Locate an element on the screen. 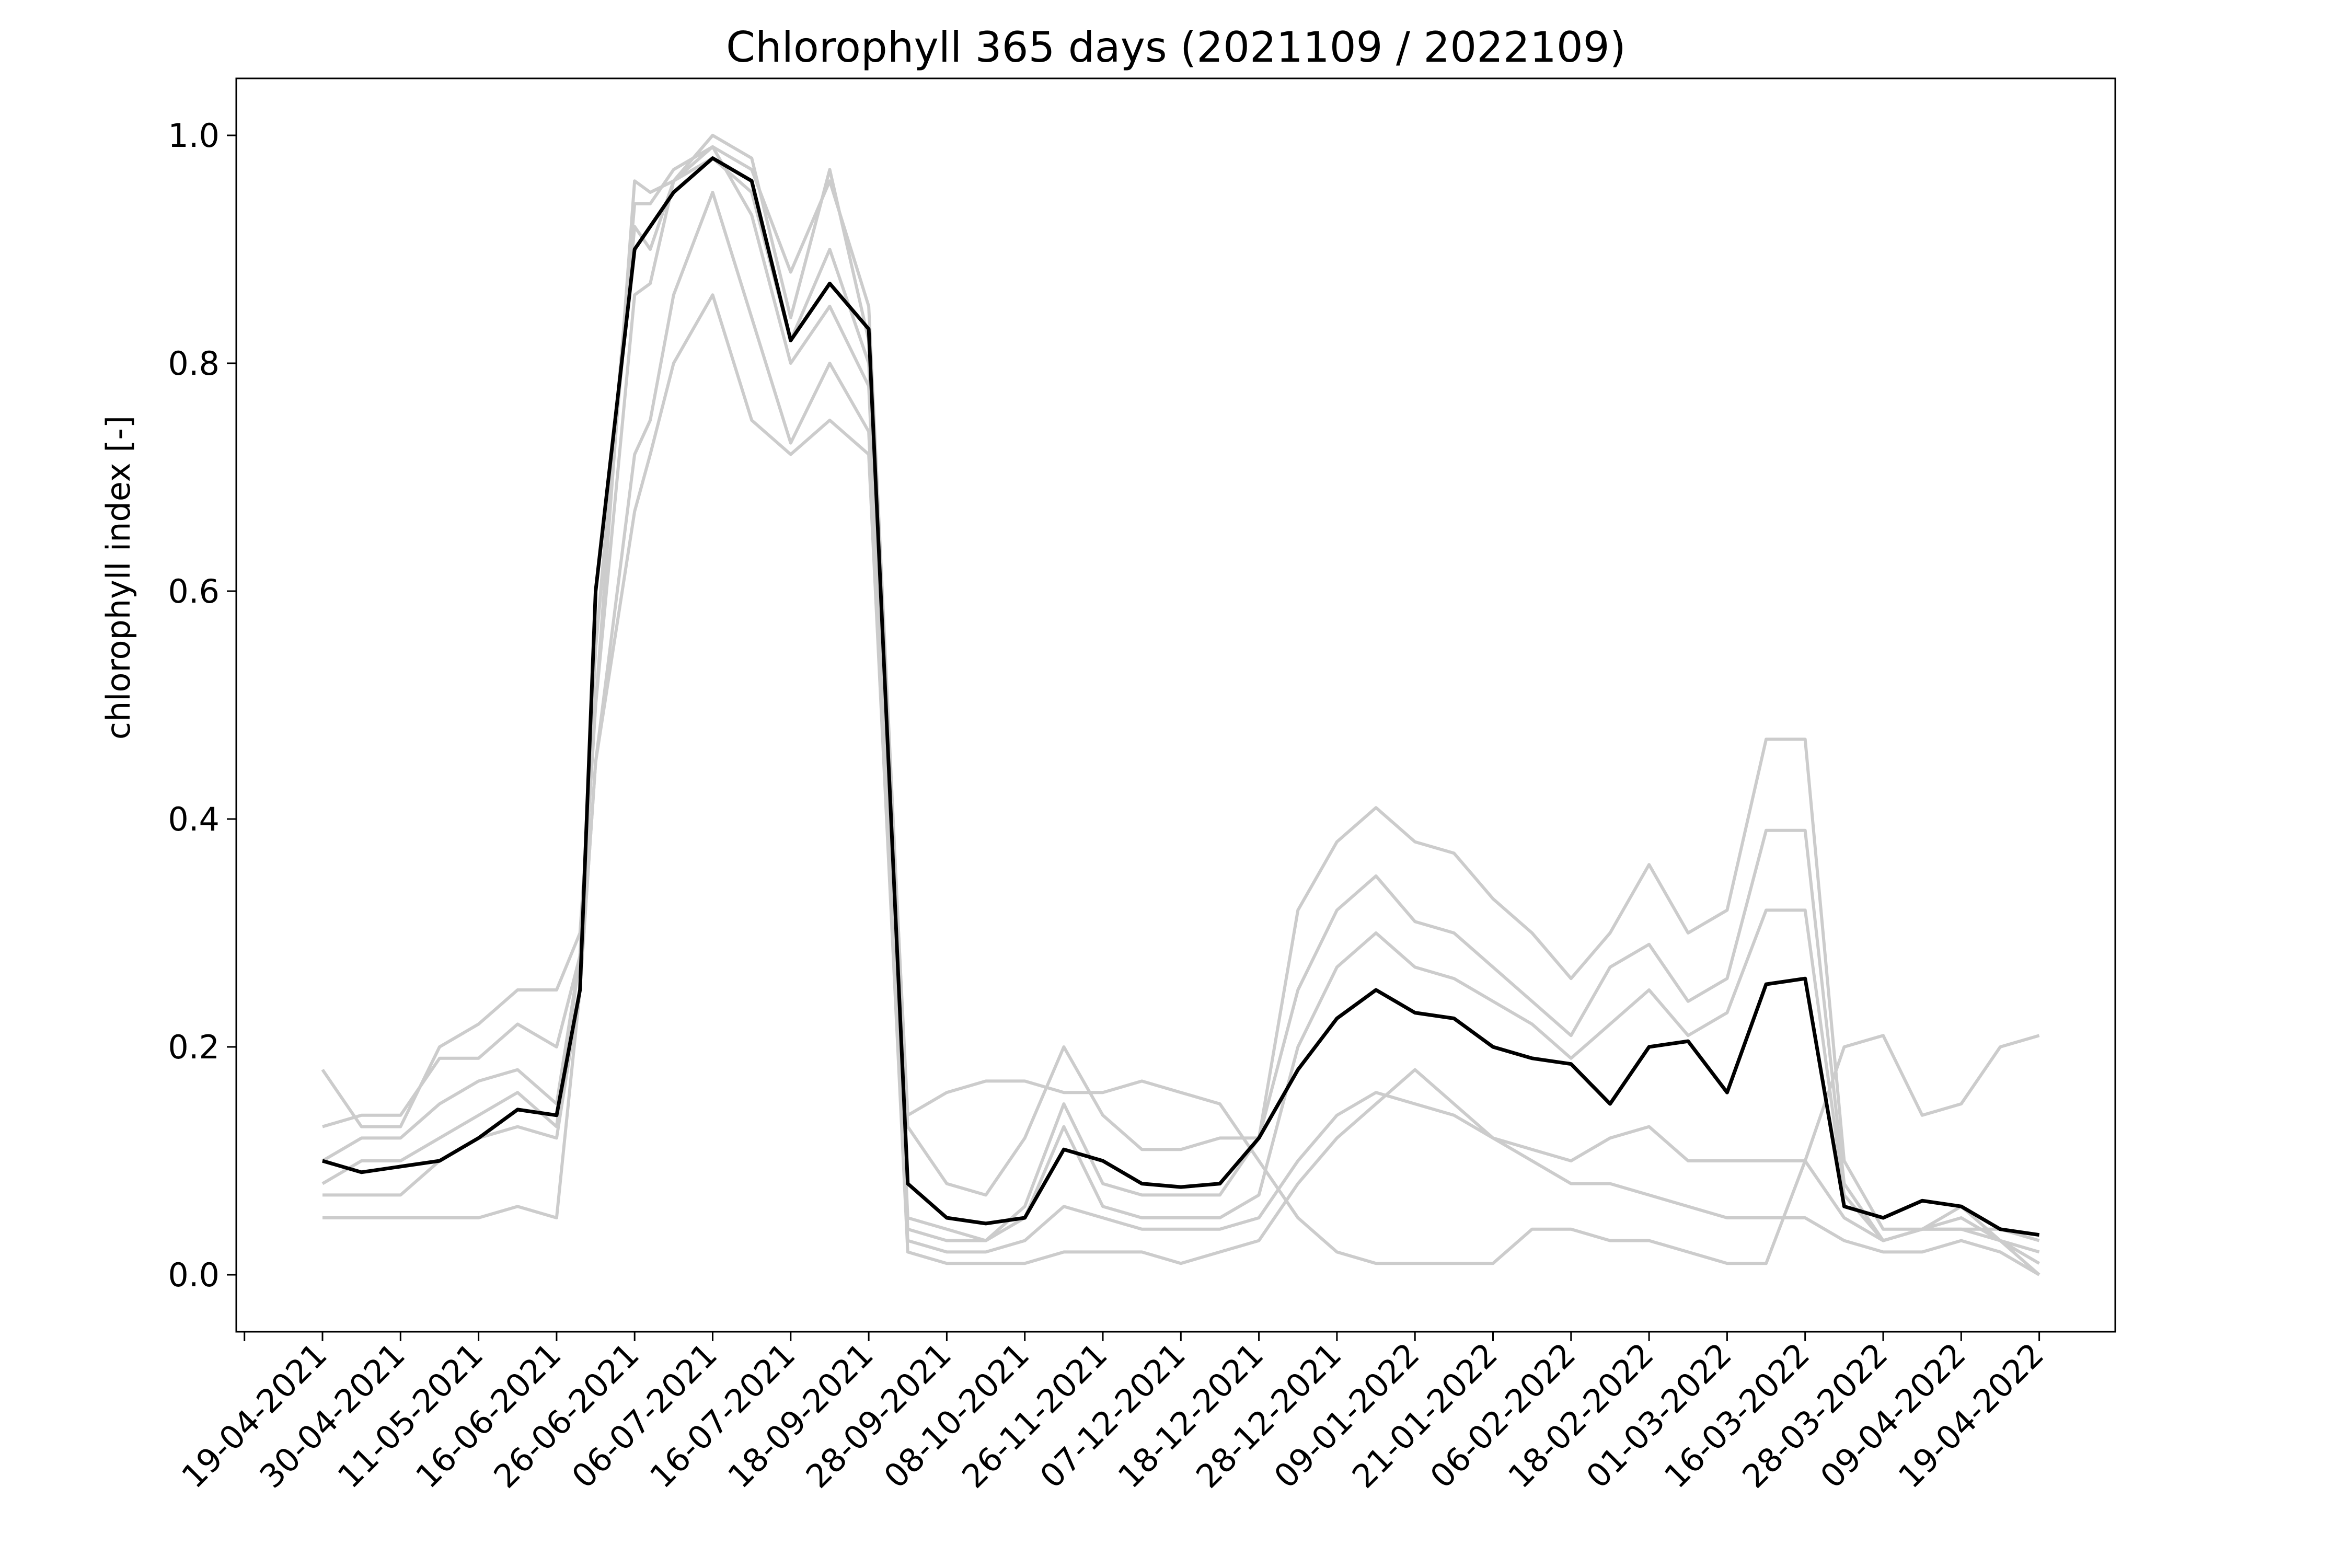  y-tick-label: 0.8 is located at coordinates (194, 363).